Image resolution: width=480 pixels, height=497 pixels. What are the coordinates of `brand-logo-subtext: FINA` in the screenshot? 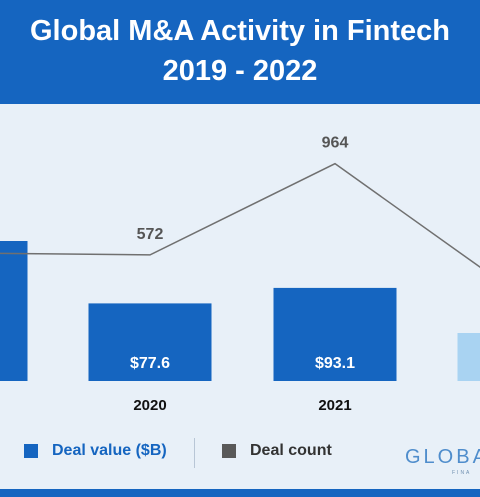 It's located at (462, 473).